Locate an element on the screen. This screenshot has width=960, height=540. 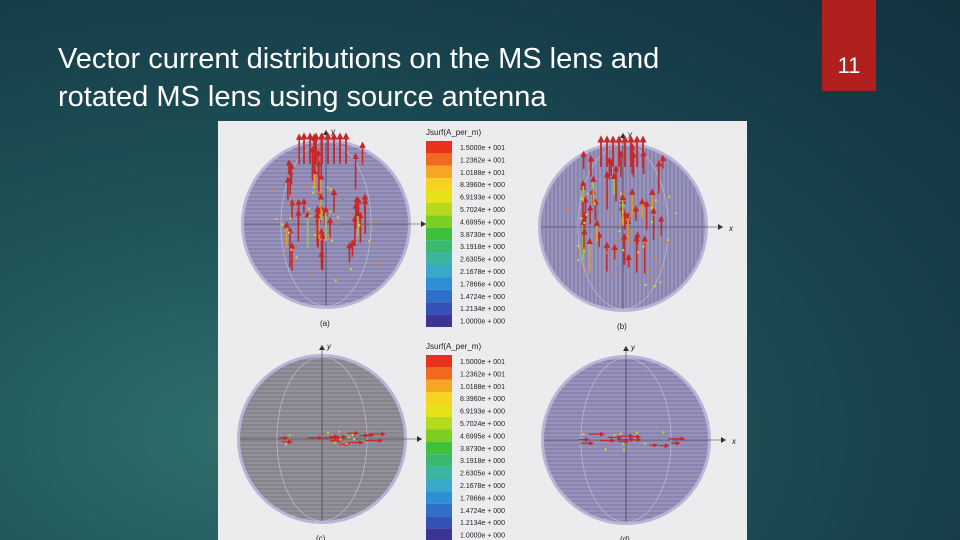
legend-value: 6.9193e + 000 is located at coordinates (482, 412).